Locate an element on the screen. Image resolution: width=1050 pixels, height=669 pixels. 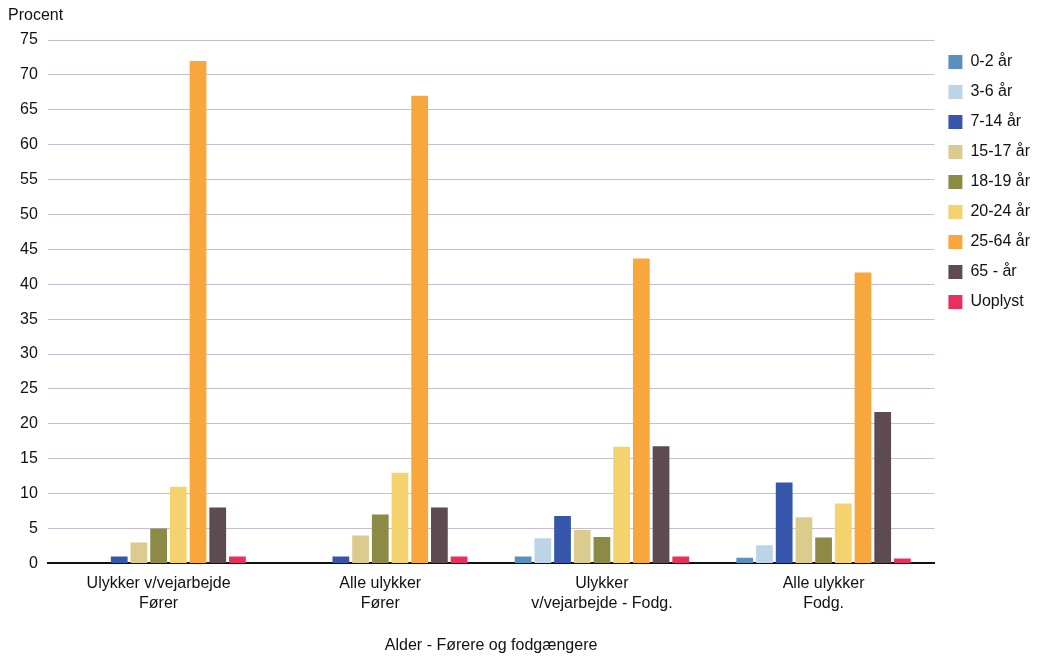
y-tick-label: 45 is located at coordinates (29, 248).